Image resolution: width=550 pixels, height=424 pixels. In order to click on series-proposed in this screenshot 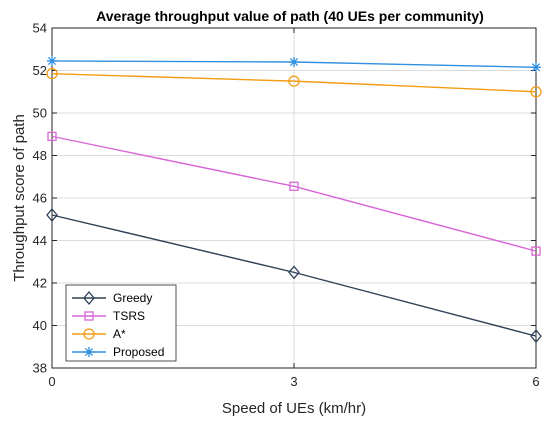, I will do `click(294, 64)`.